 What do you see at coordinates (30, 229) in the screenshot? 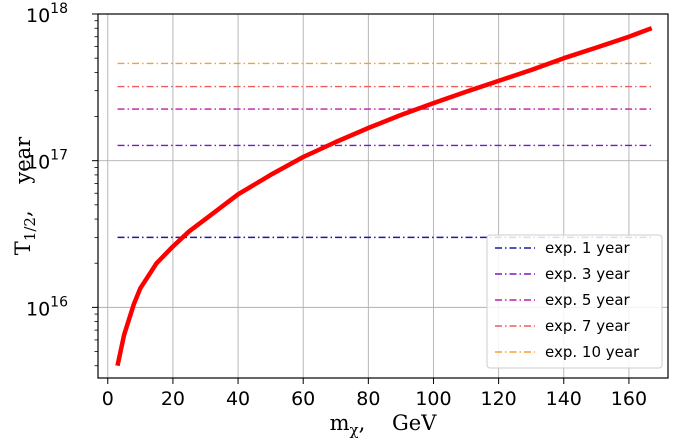
I see `y-axis-label-sub: 1/2` at bounding box center [30, 229].